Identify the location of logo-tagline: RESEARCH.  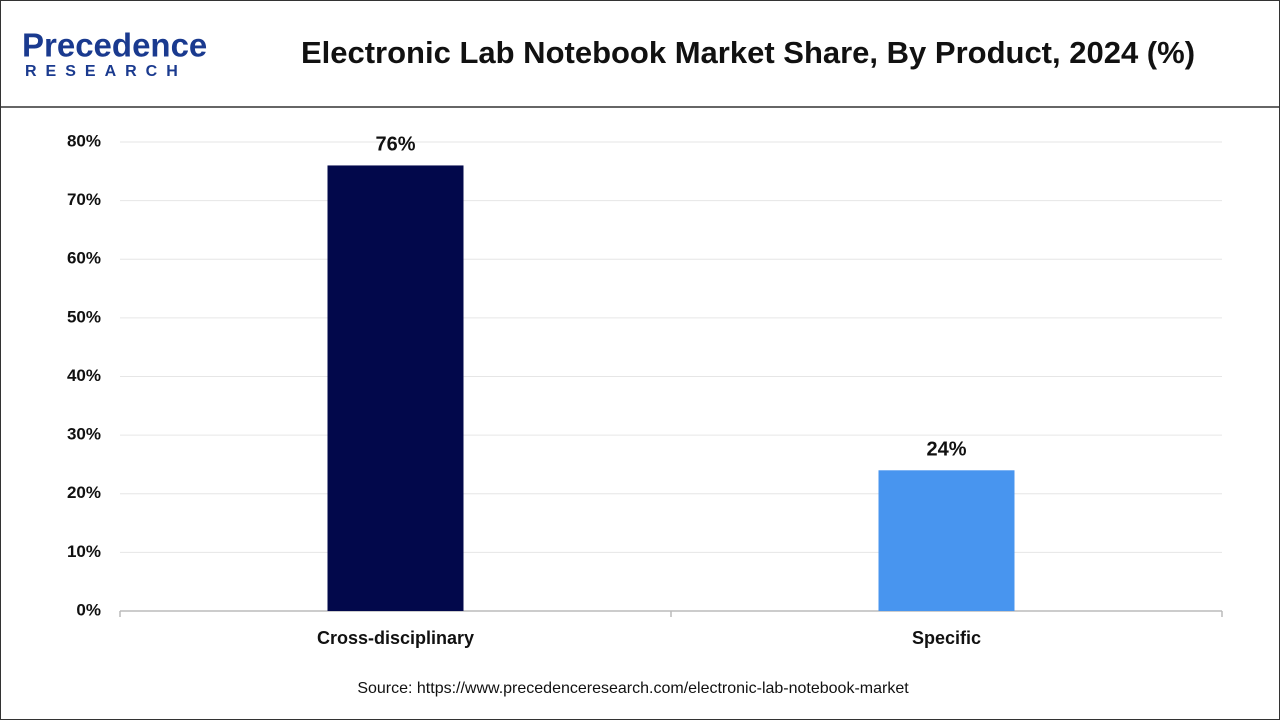
(106, 71).